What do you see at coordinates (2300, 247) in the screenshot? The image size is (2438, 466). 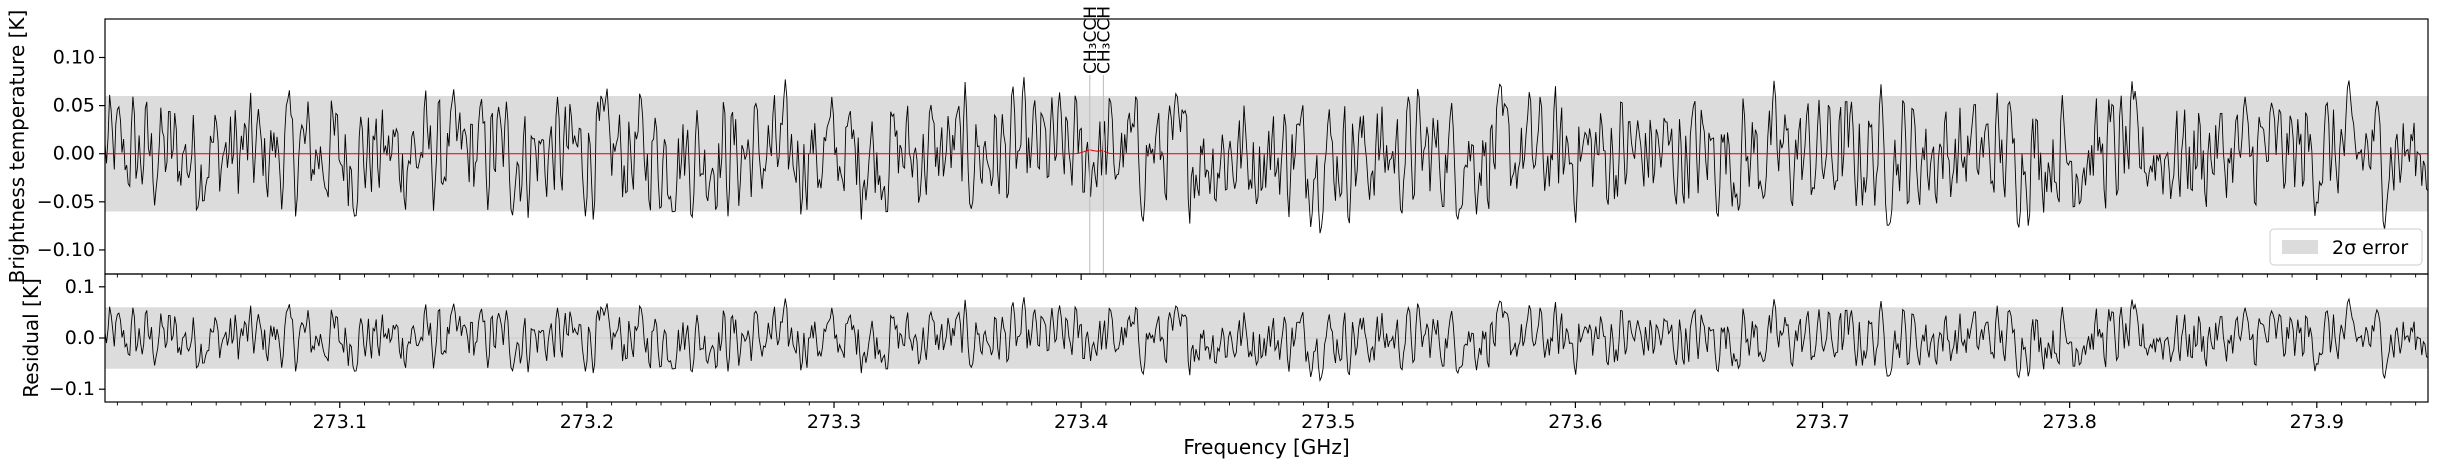 I see `legend-error-swatch` at bounding box center [2300, 247].